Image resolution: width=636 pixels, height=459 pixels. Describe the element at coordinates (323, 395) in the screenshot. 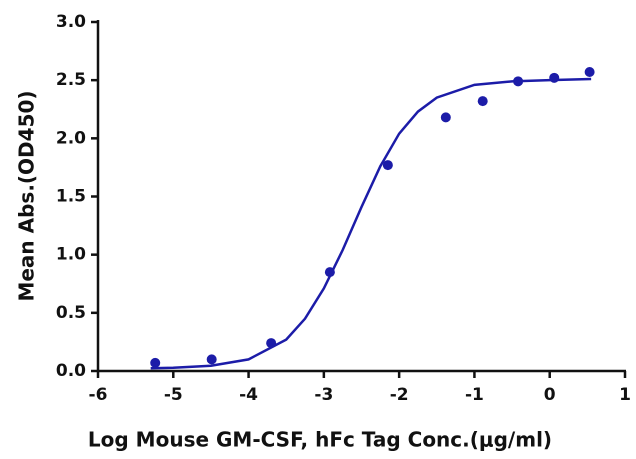

I see `x-tick-label: -3` at that location.